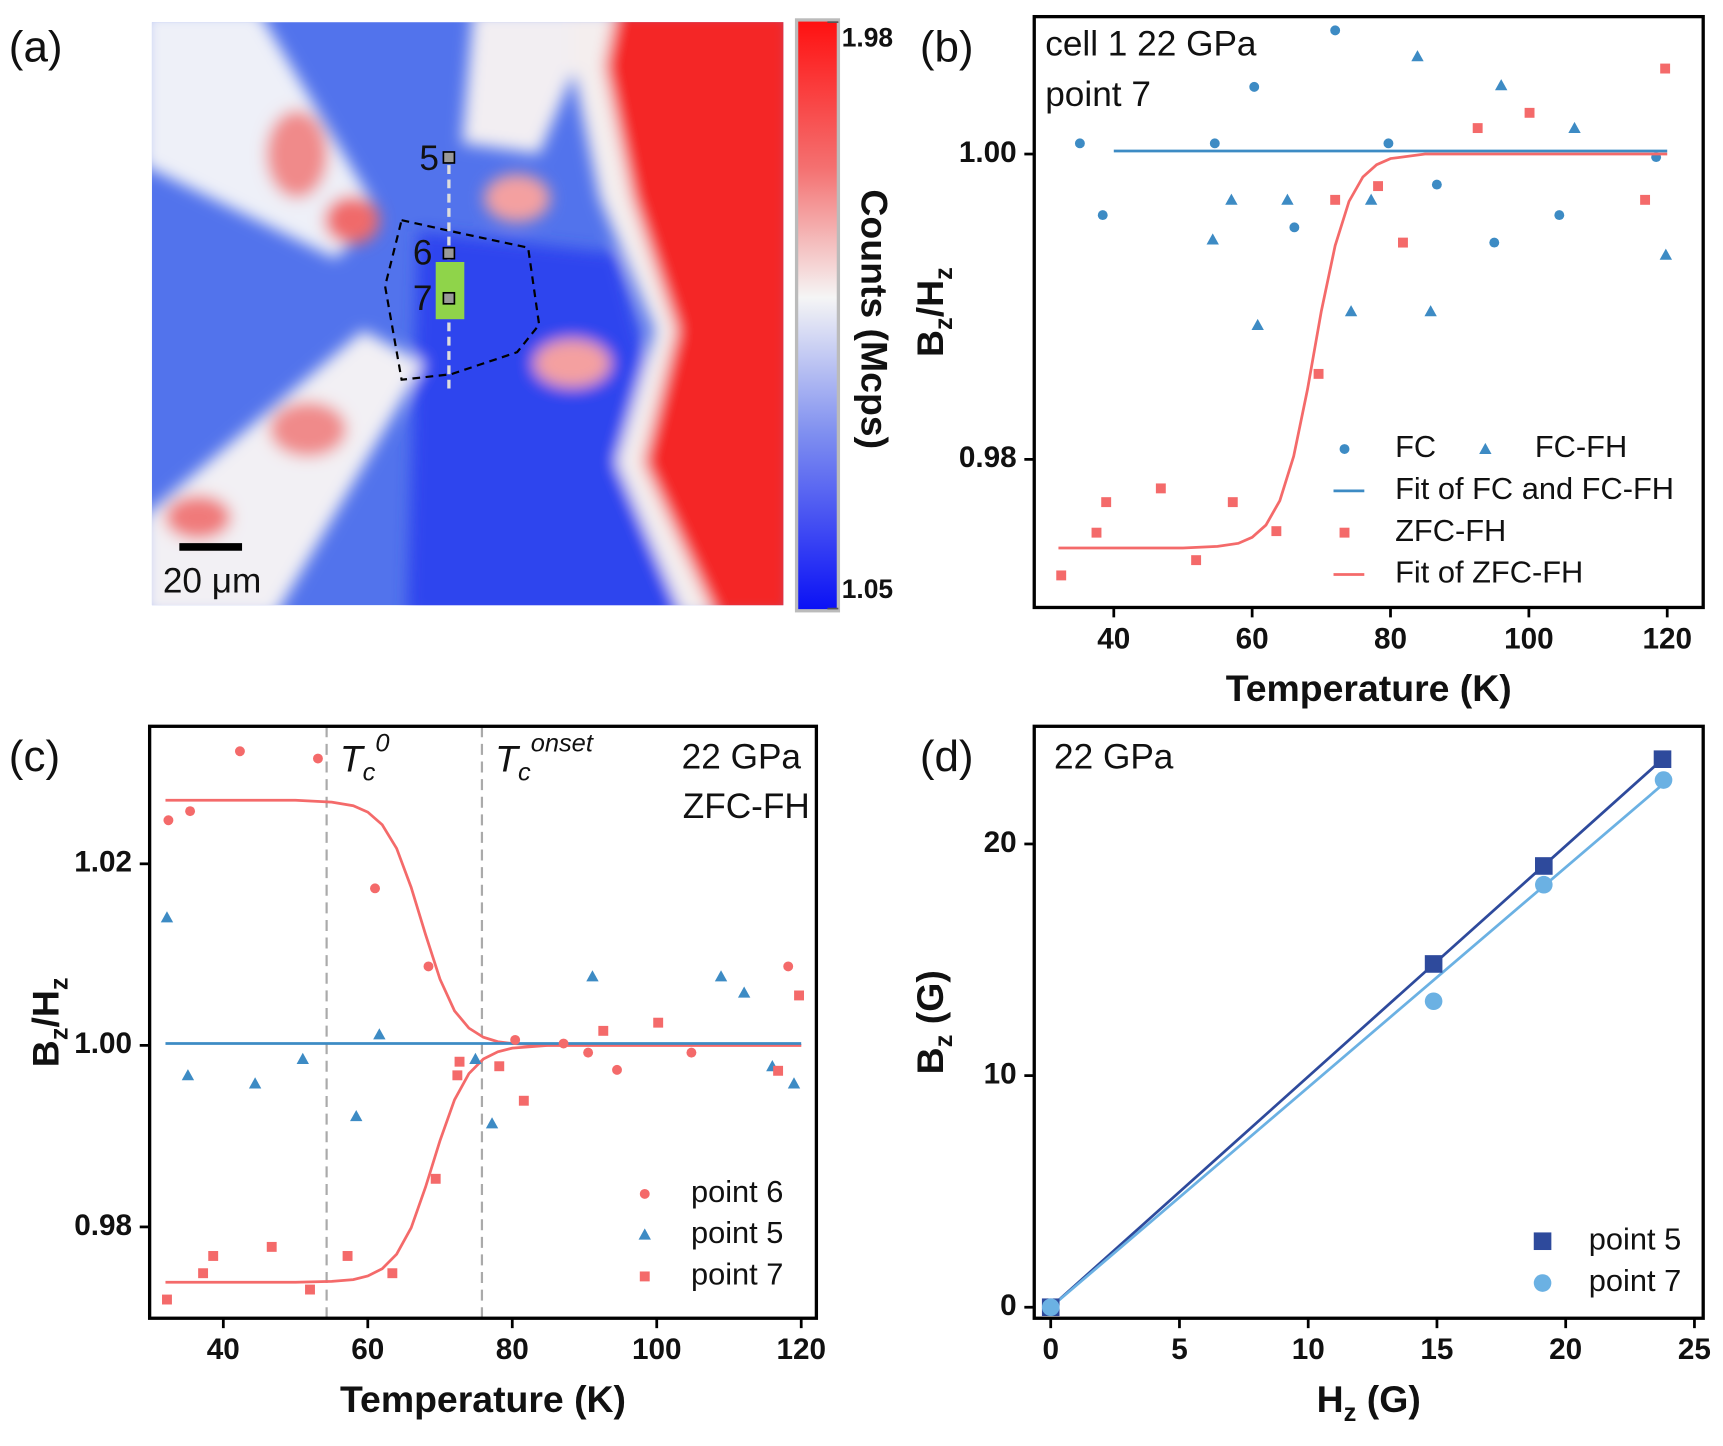 This screenshot has height=1446, width=1723. I want to click on panel-label: (c), so click(34, 756).